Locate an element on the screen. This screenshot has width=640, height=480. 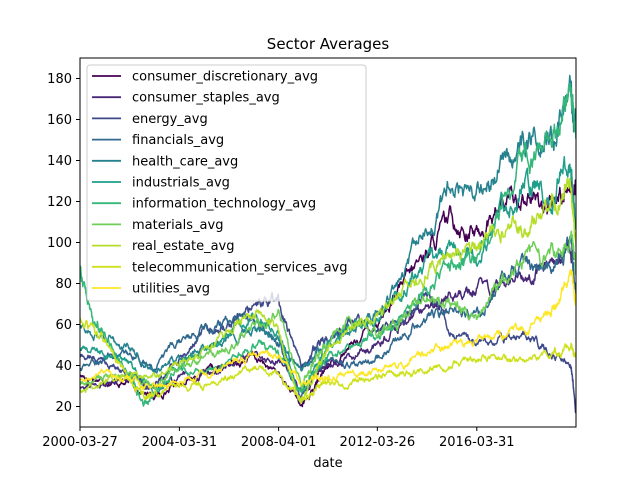
x-tick-label: 2000-03-27 is located at coordinates (80, 442).